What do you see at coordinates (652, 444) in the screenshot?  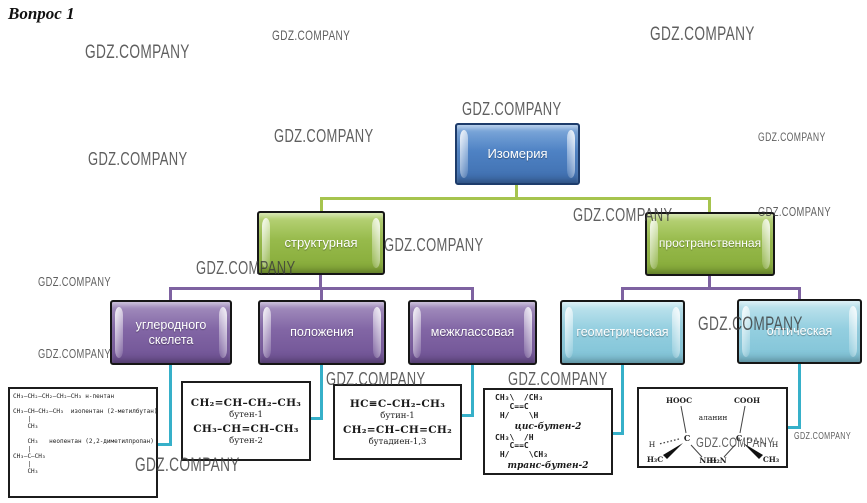 I see `hydrogen-left: H` at bounding box center [652, 444].